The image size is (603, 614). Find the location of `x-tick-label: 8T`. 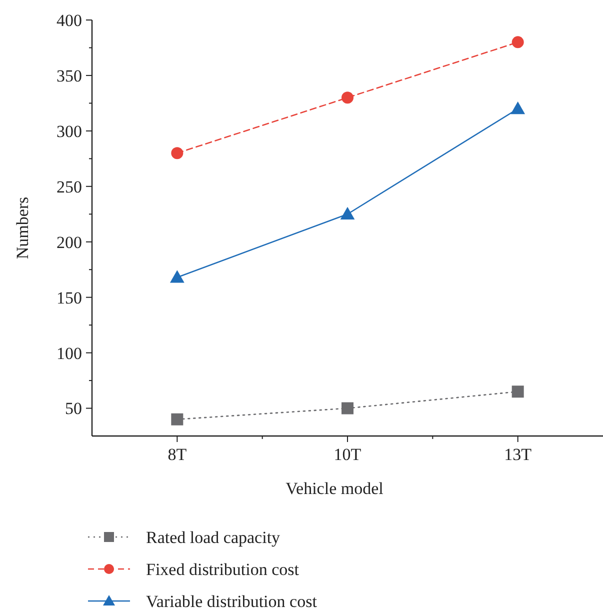

x-tick-label: 8T is located at coordinates (178, 454).